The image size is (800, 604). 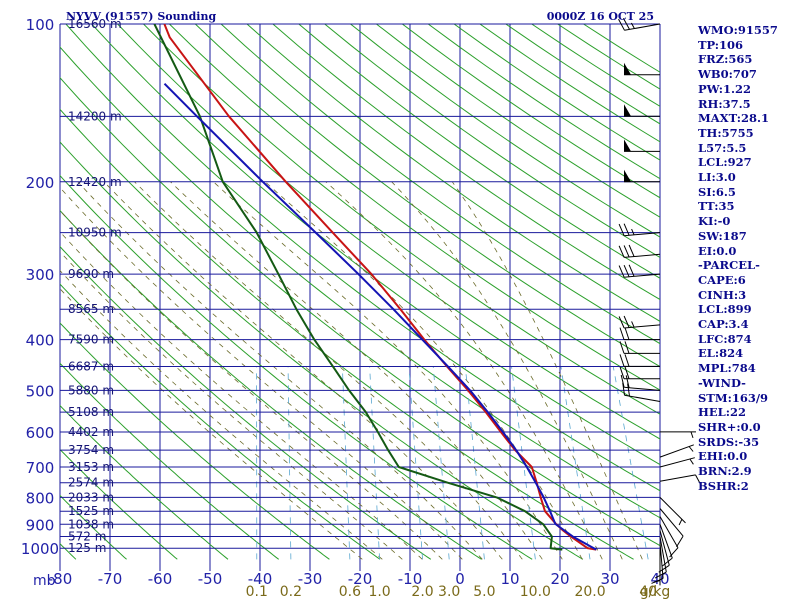 What do you see at coordinates (484, 592) in the screenshot?
I see `mixing-ratio-label: 5.0` at bounding box center [484, 592].